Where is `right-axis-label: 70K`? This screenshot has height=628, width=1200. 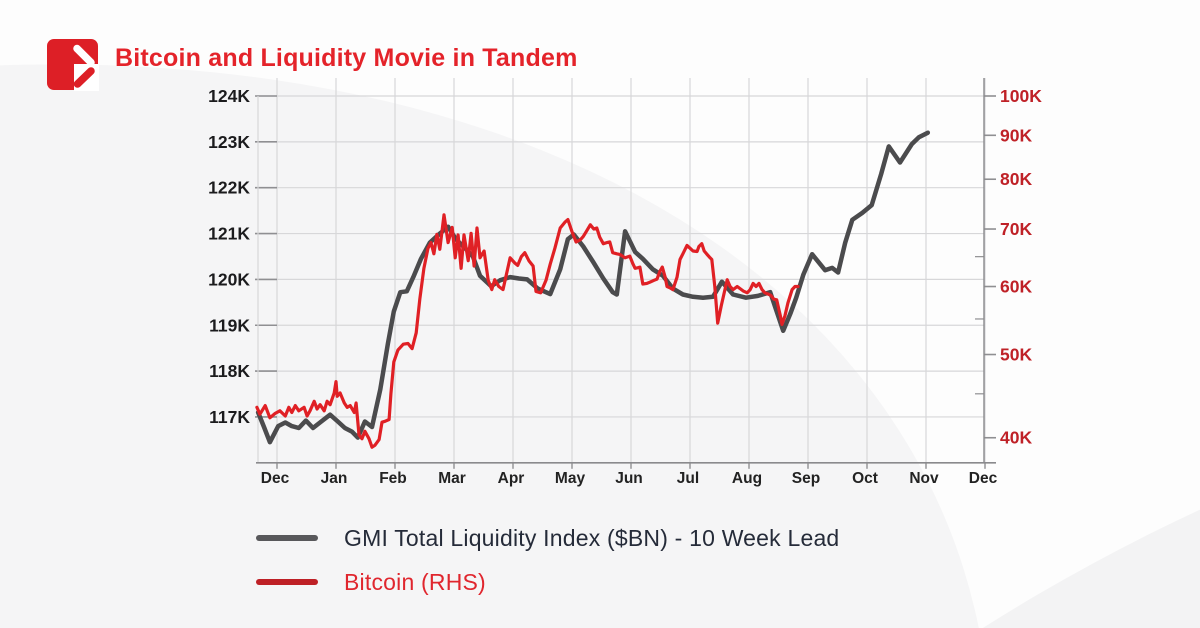 right-axis-label: 70K is located at coordinates (1016, 229).